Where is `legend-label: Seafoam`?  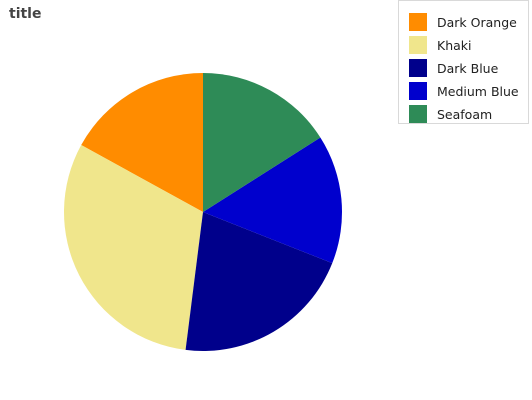 legend-label: Seafoam is located at coordinates (465, 114).